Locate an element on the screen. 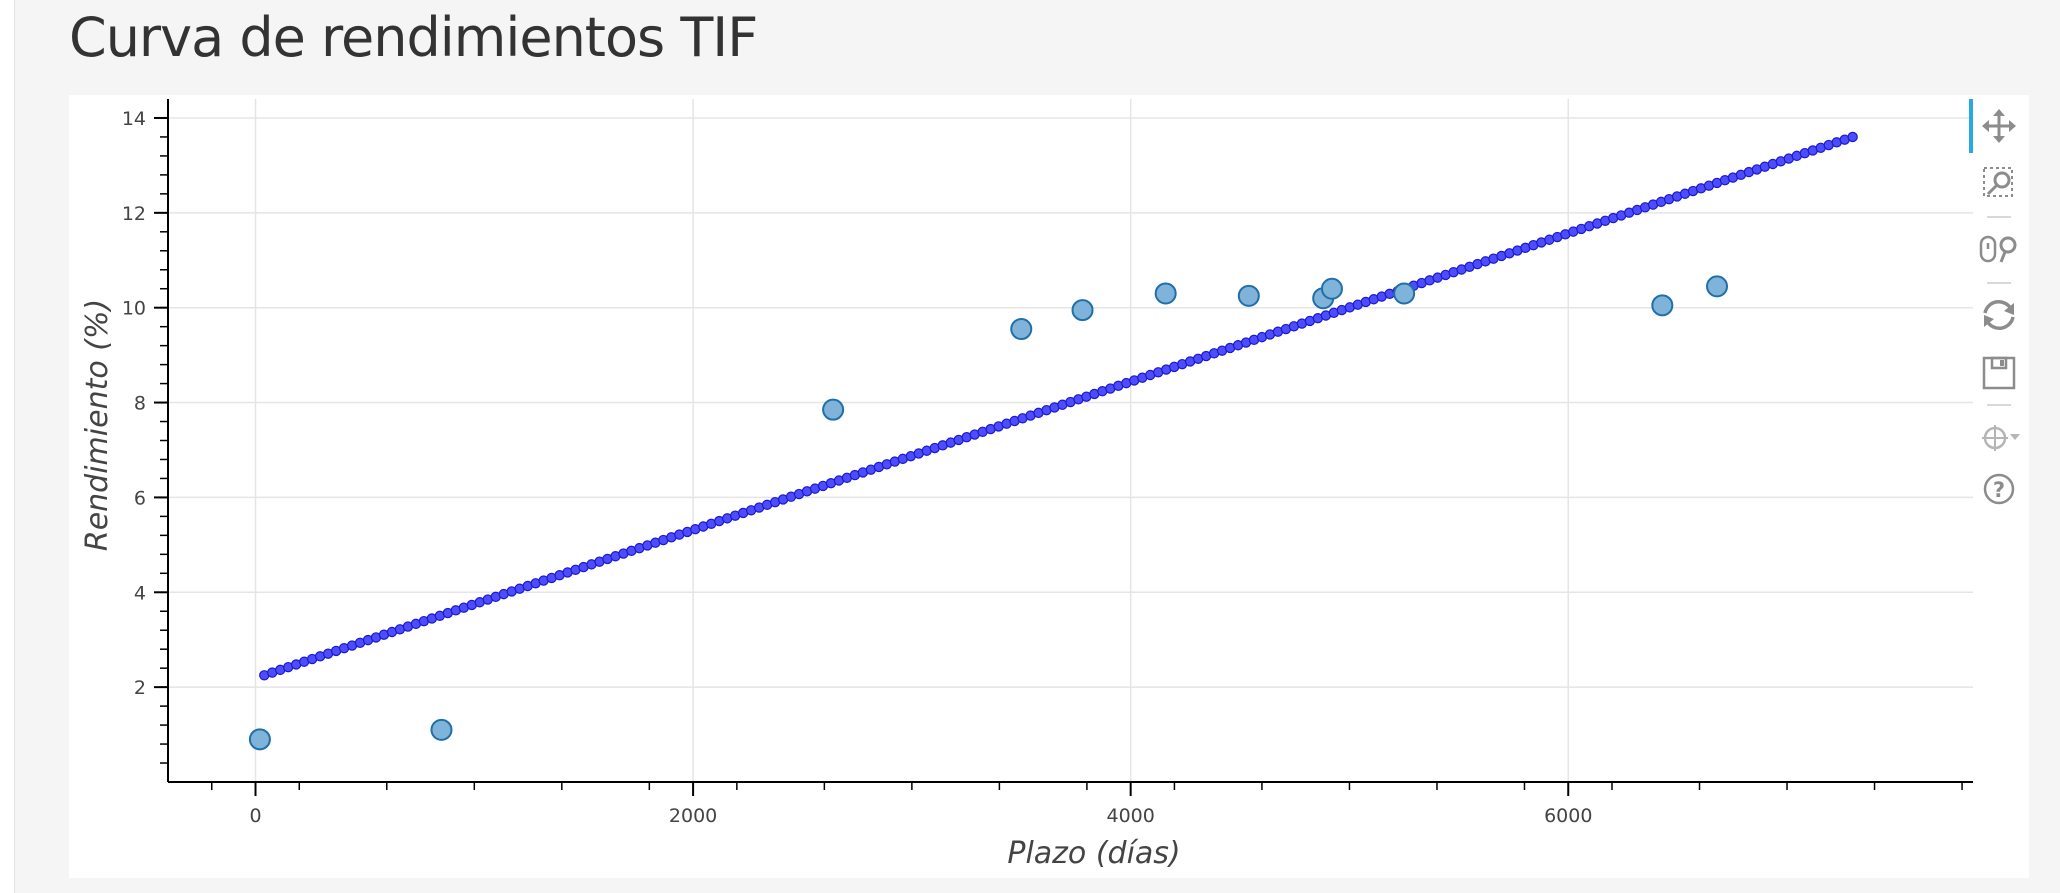 This screenshot has width=2060, height=893. y-tick-label: 12 is located at coordinates (134, 214).